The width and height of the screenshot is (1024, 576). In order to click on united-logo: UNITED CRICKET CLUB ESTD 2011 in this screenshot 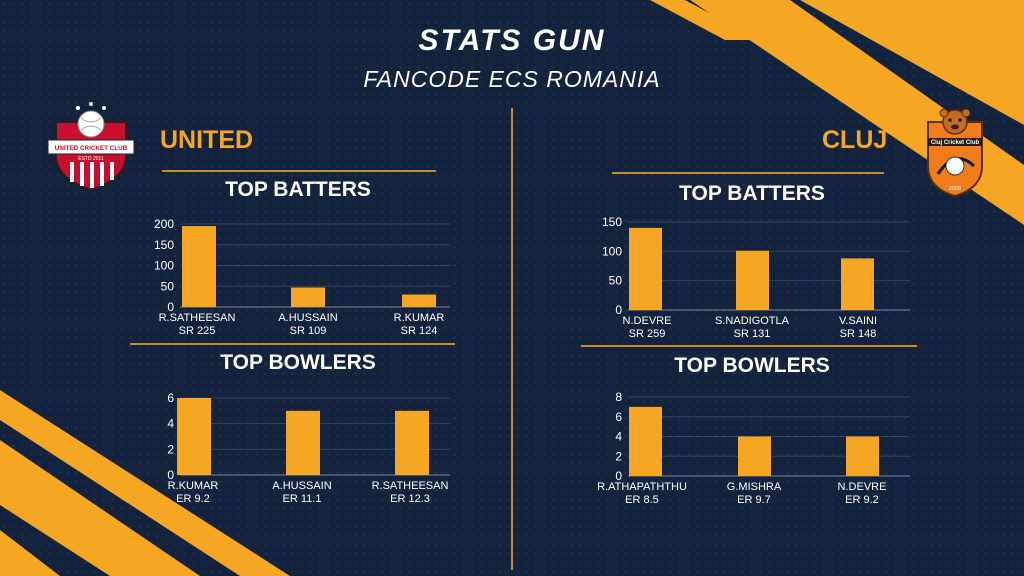, I will do `click(91, 147)`.